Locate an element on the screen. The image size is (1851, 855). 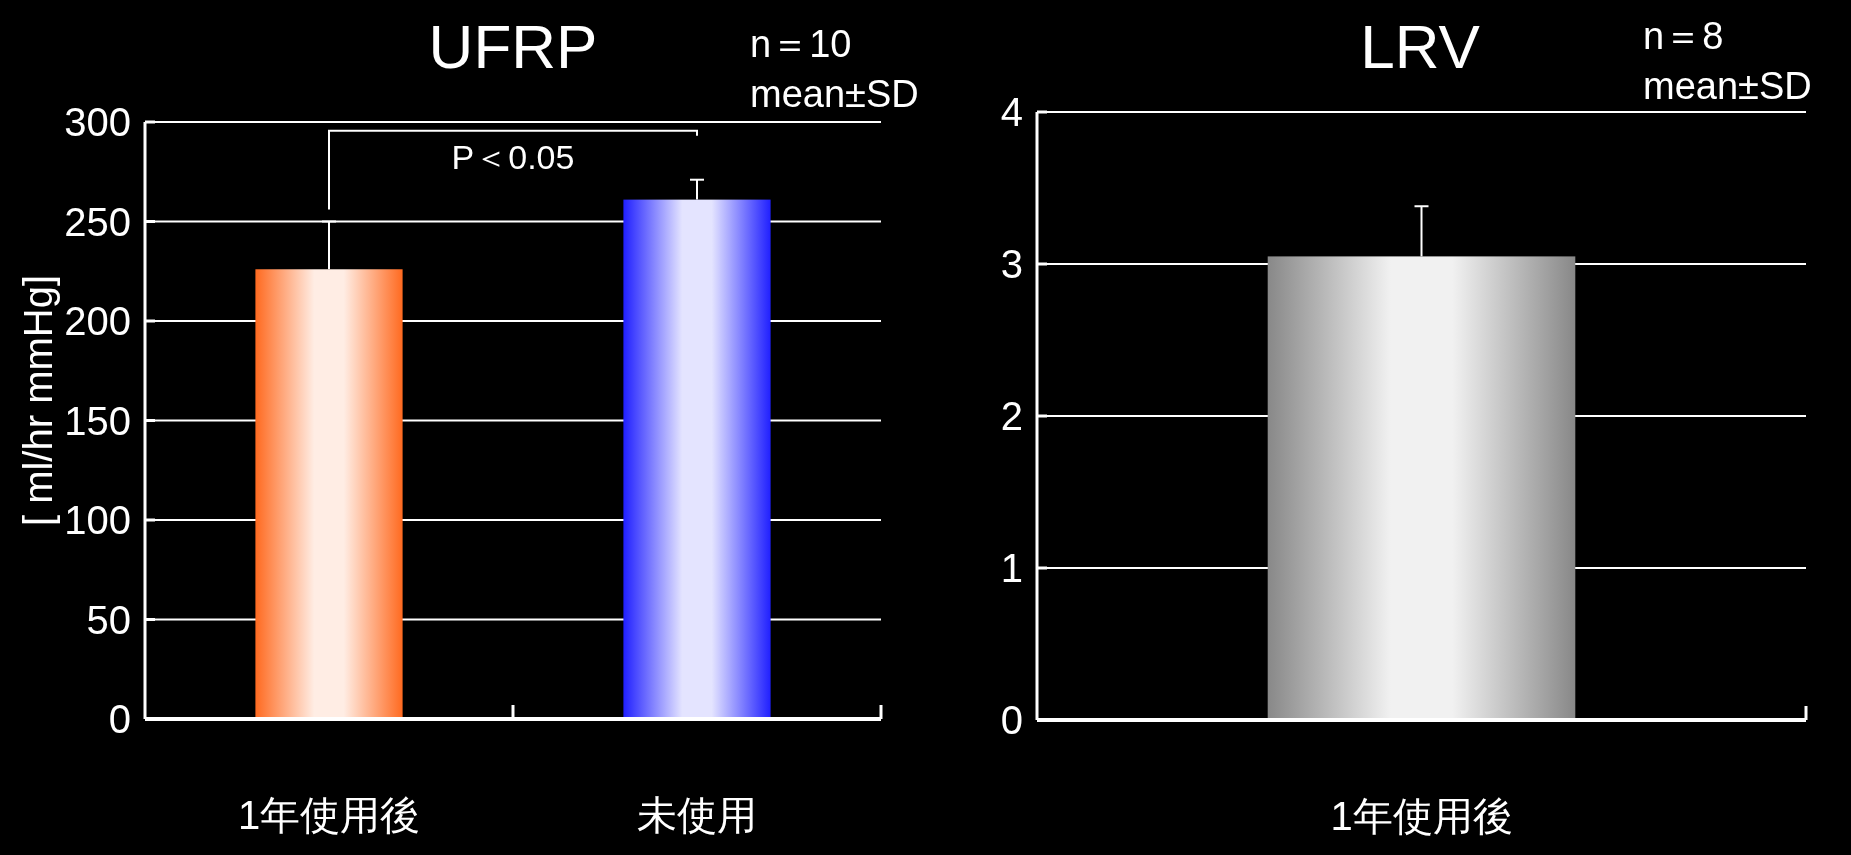
chart-title: LRV is located at coordinates (1420, 46).